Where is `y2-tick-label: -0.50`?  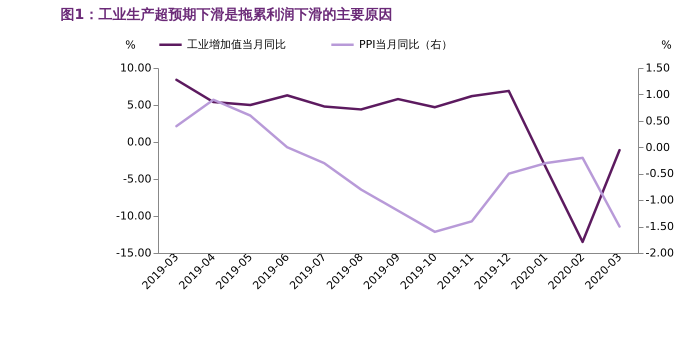
y2-tick-label: -0.50 is located at coordinates (660, 173).